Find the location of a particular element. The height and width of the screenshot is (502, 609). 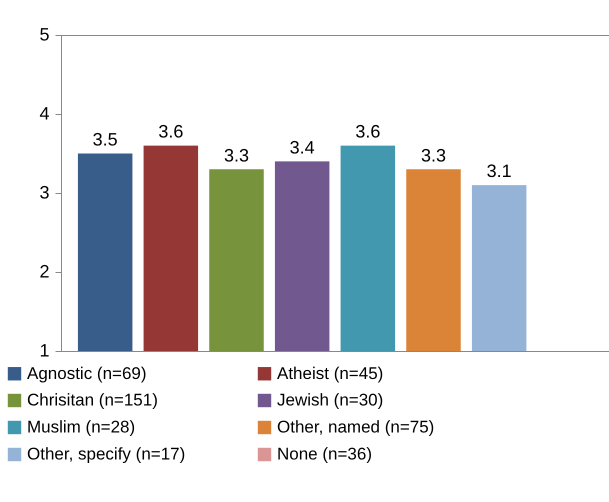

legend-label: Agnostic (n=69) is located at coordinates (87, 373).